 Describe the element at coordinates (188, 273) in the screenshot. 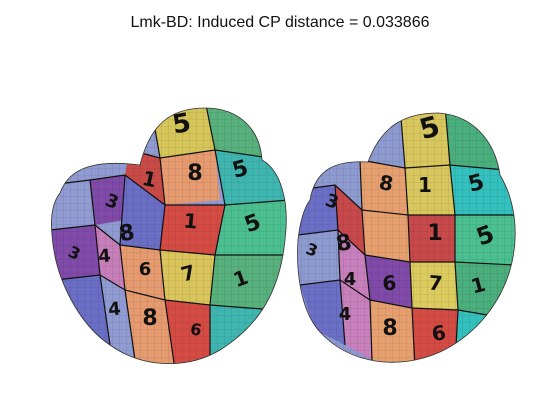

I see `left-digit-label: 7` at that location.